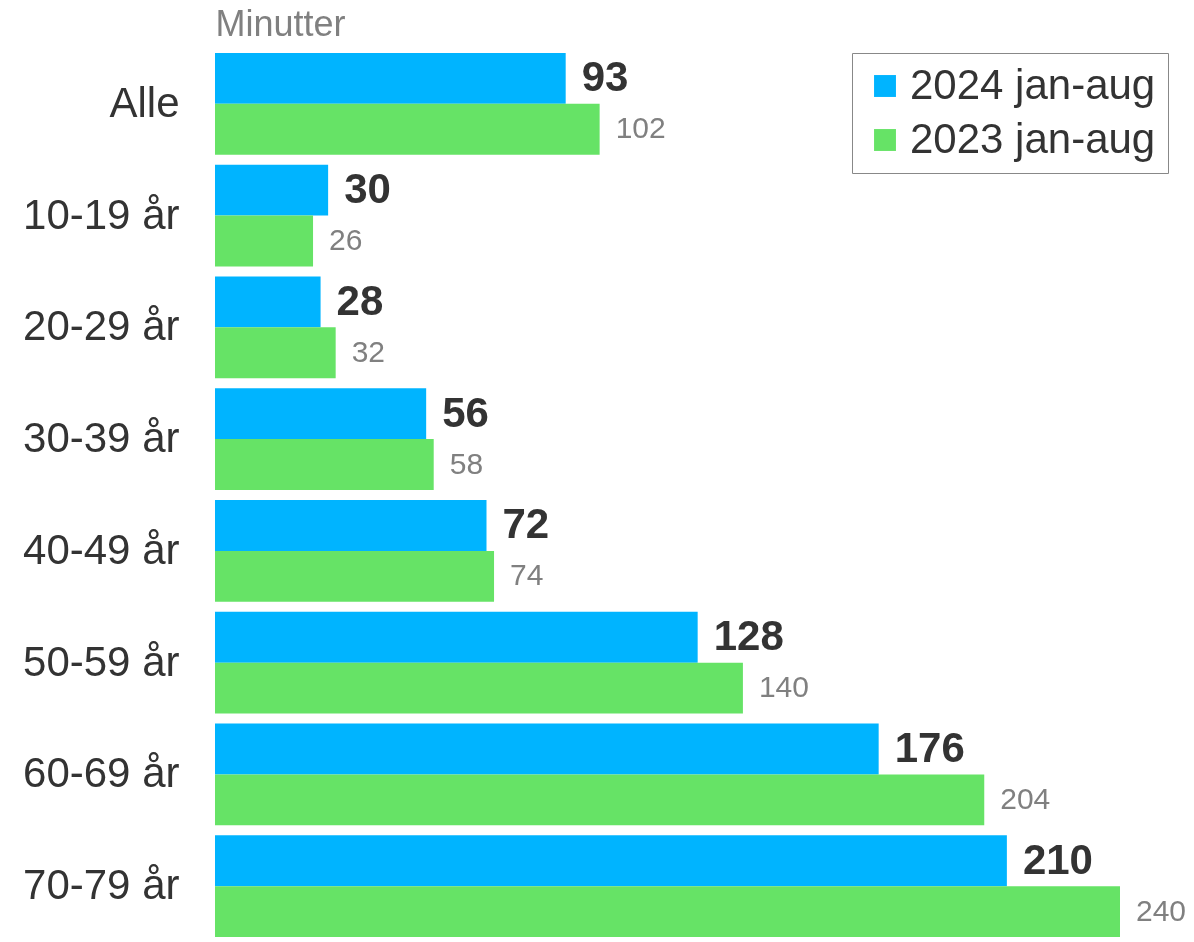  Describe the element at coordinates (101, 438) in the screenshot. I see `y-tick-label: 30-39 år` at that location.